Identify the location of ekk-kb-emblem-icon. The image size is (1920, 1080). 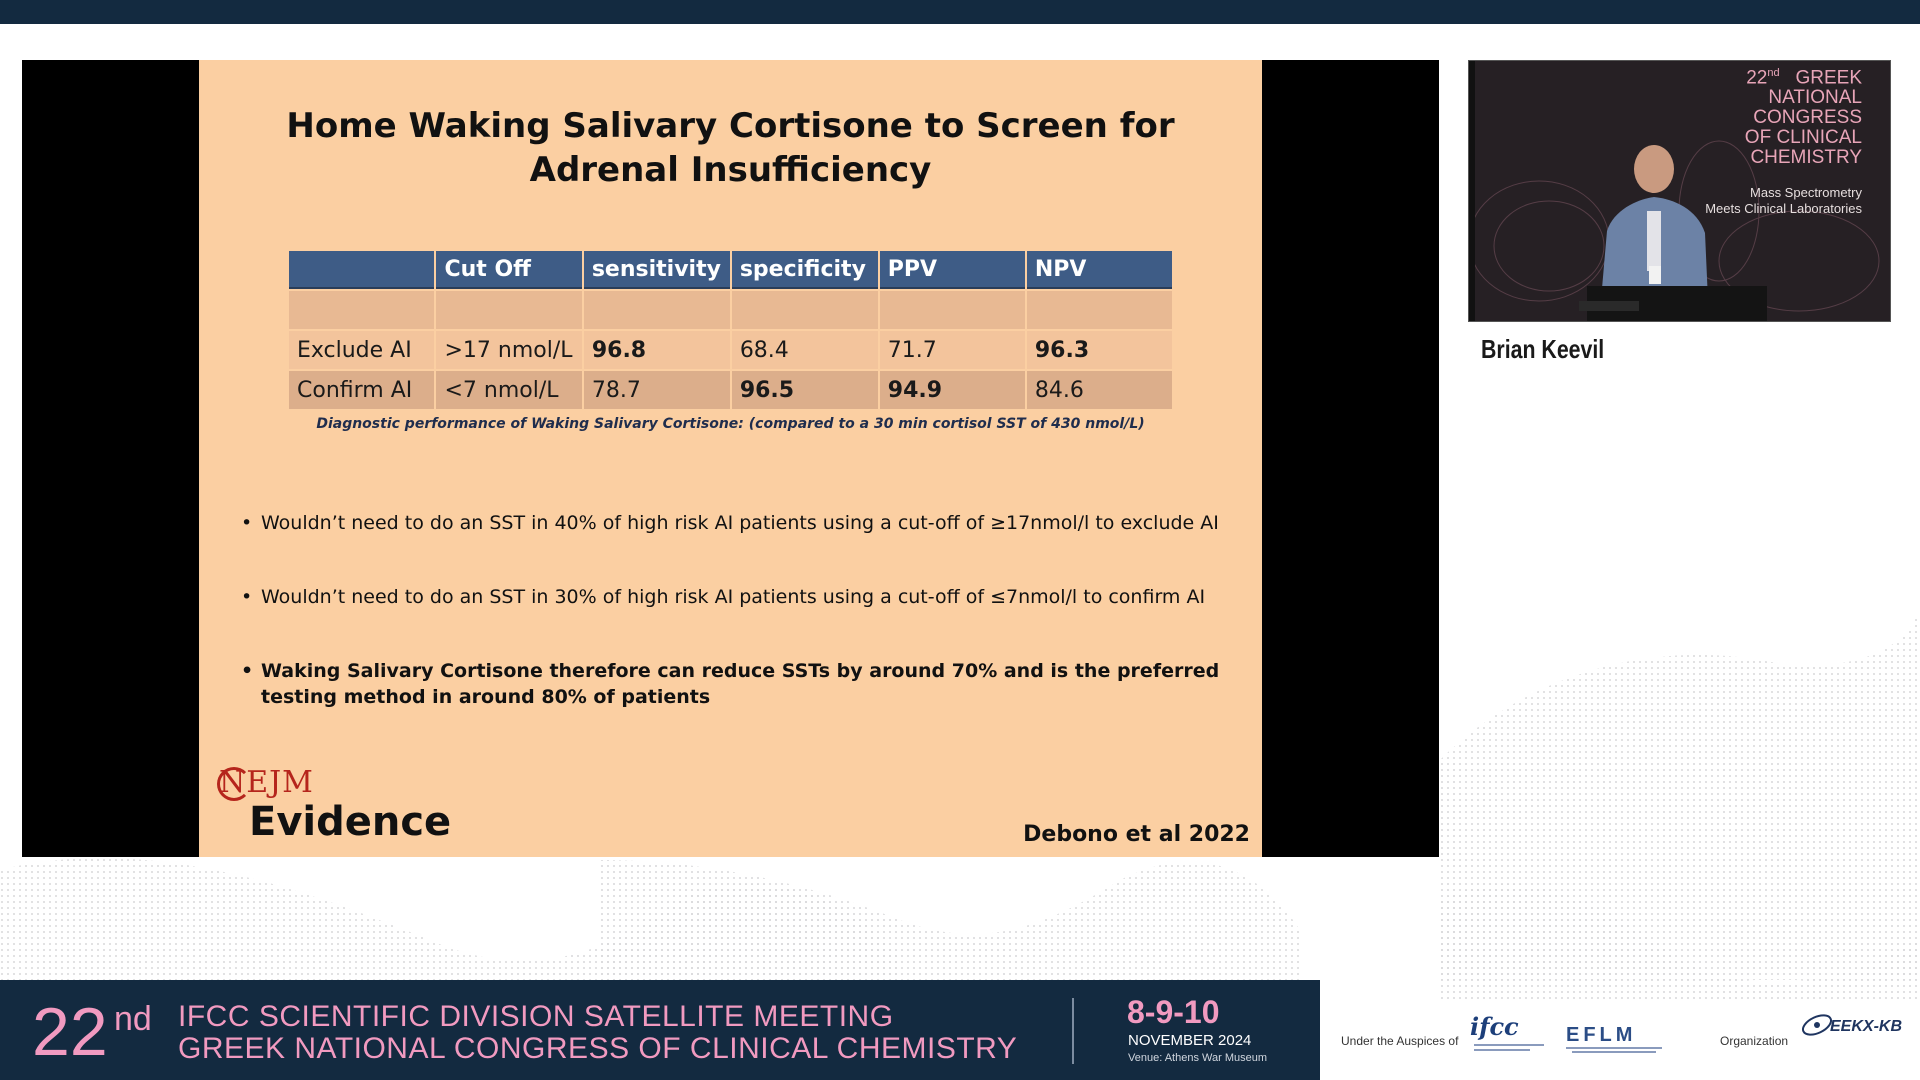
(1817, 1025).